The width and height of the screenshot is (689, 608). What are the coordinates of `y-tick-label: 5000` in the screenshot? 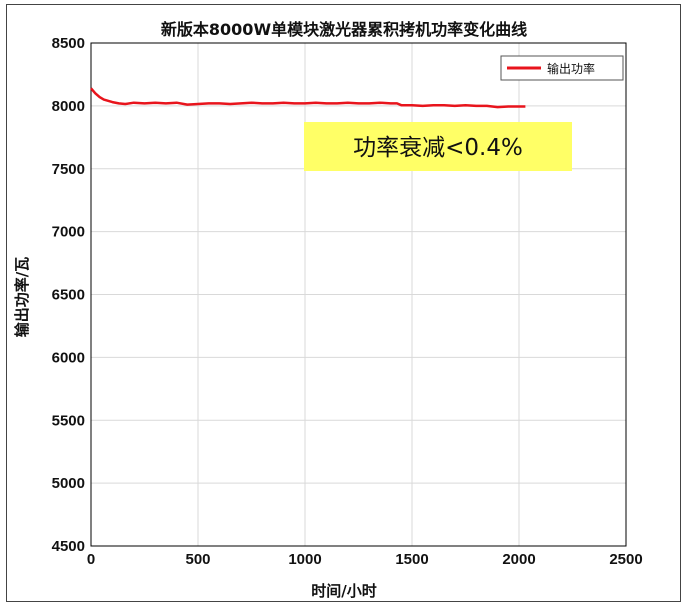 It's located at (68, 483).